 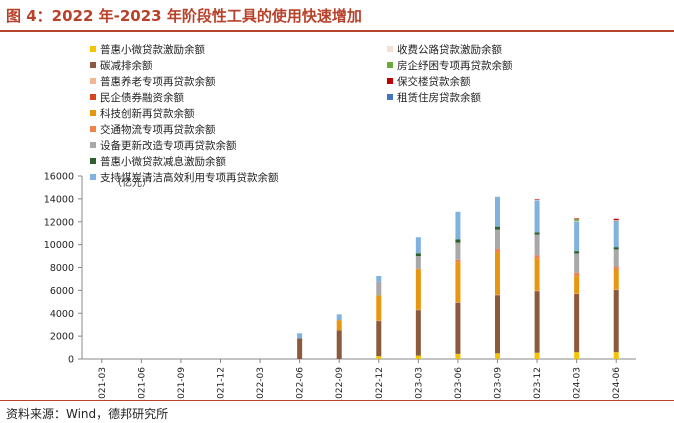 I want to click on x-tick-label: 2024-06, so click(x=617, y=383).